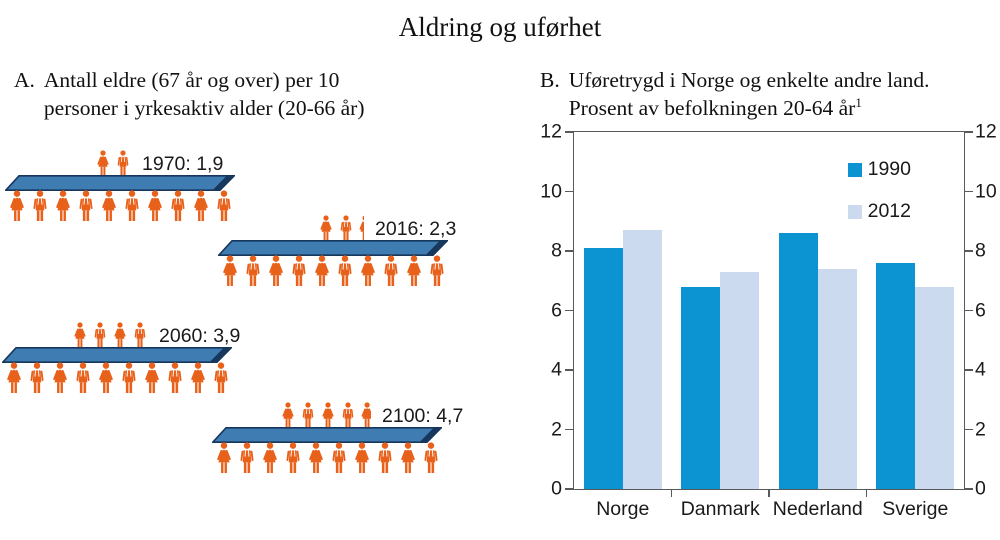 This screenshot has height=540, width=1000. What do you see at coordinates (798, 361) in the screenshot?
I see `bar-1990-nederland` at bounding box center [798, 361].